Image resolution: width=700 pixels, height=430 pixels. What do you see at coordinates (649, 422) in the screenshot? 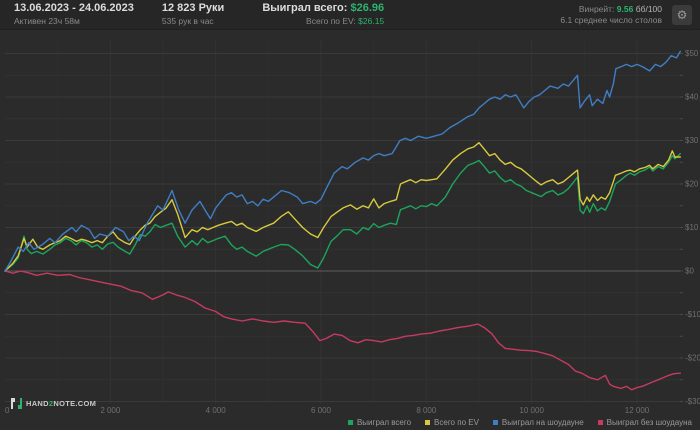
I see `legend-label: Выиграл без шоудауна` at bounding box center [649, 422].